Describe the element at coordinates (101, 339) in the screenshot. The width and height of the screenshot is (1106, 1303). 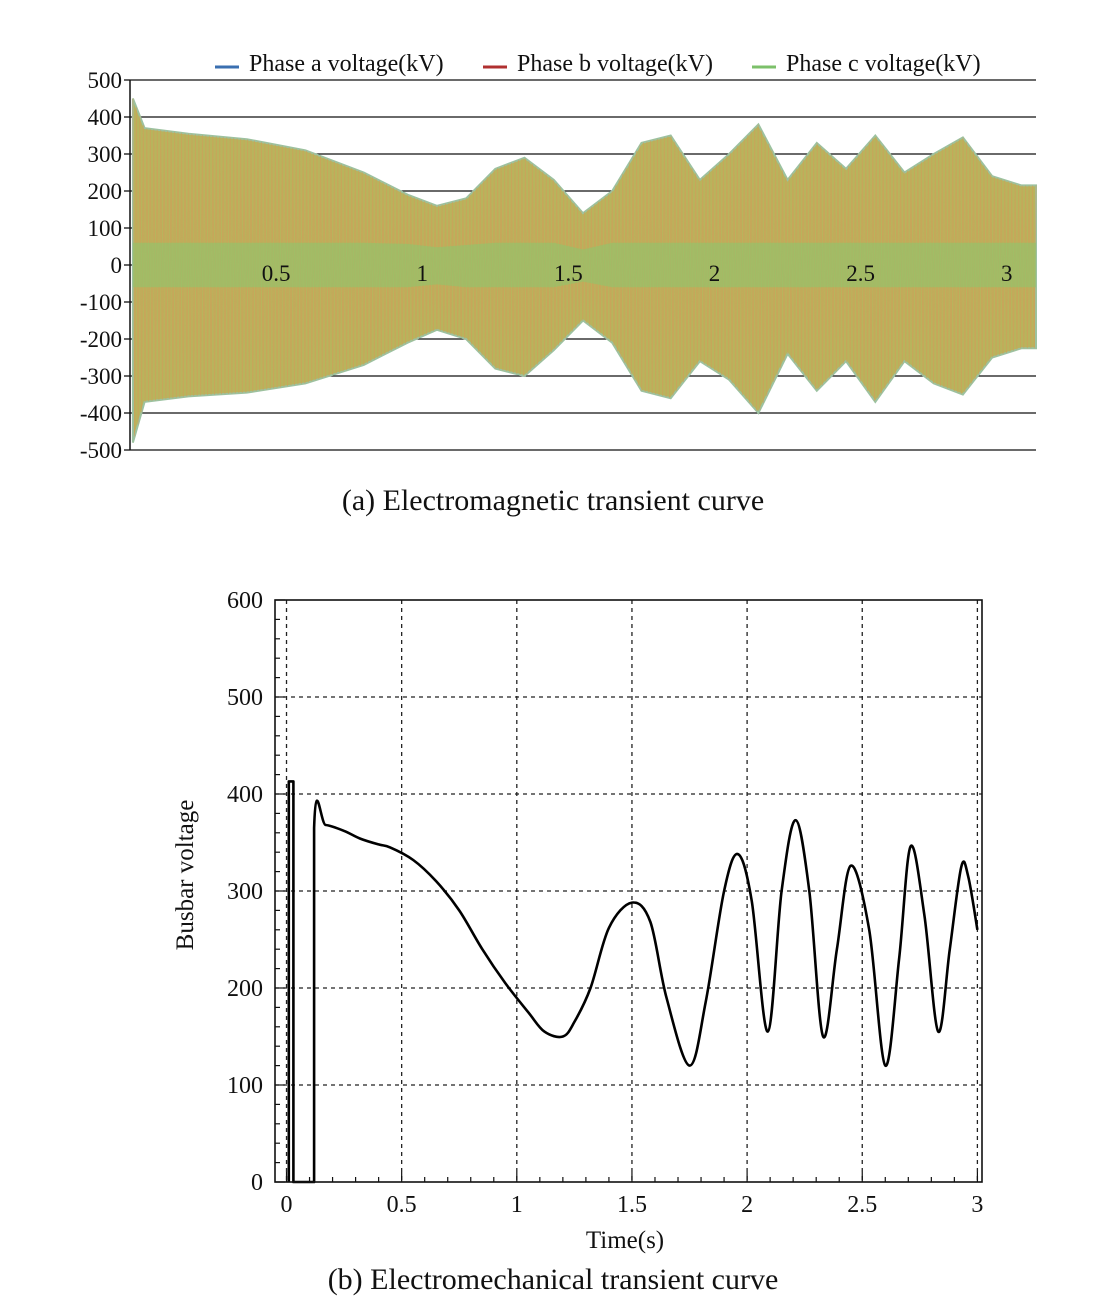
I see `y-tick-label: -200` at that location.